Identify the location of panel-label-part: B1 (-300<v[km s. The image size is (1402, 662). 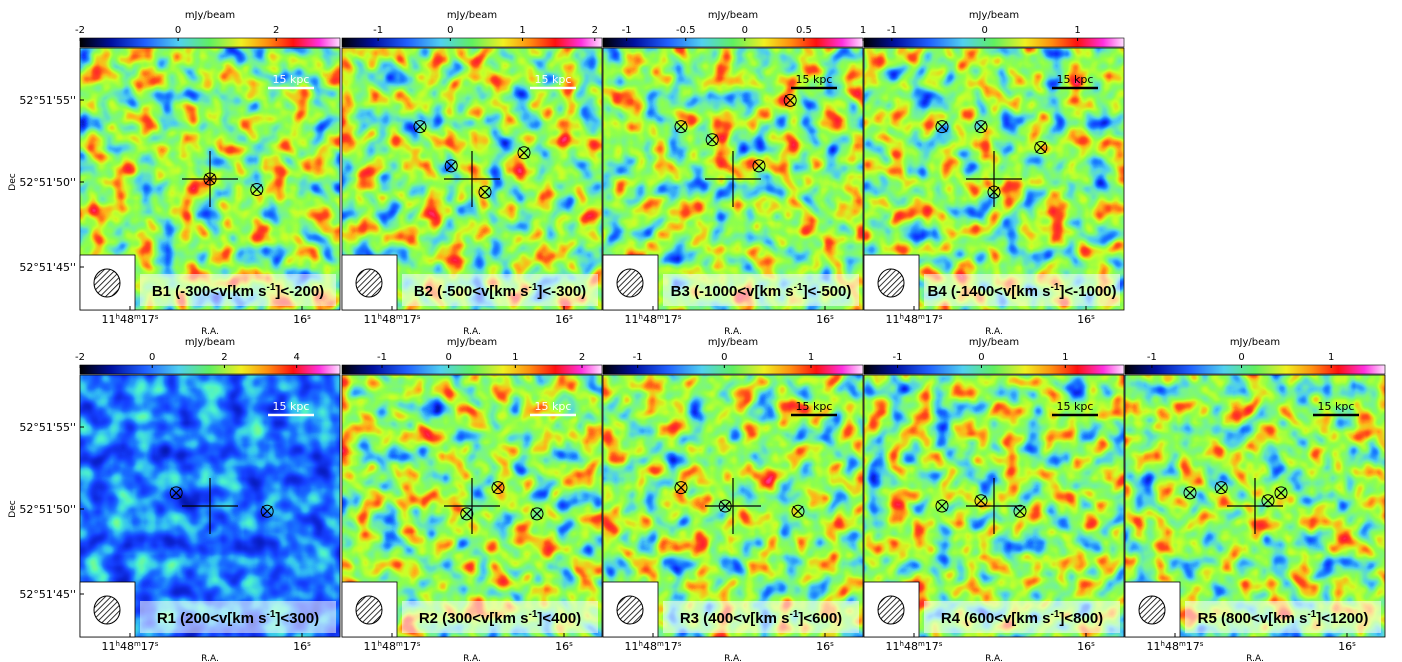
(209, 291).